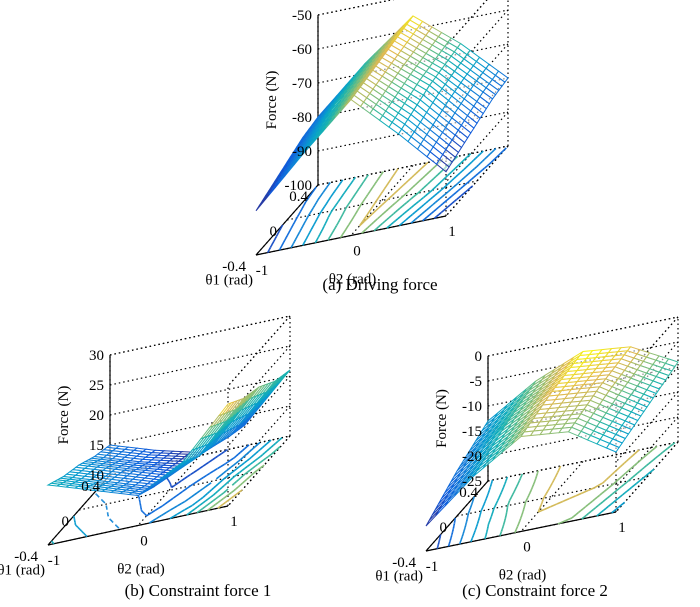 The height and width of the screenshot is (607, 700). I want to click on z-tick-label: -20, so click(472, 457).